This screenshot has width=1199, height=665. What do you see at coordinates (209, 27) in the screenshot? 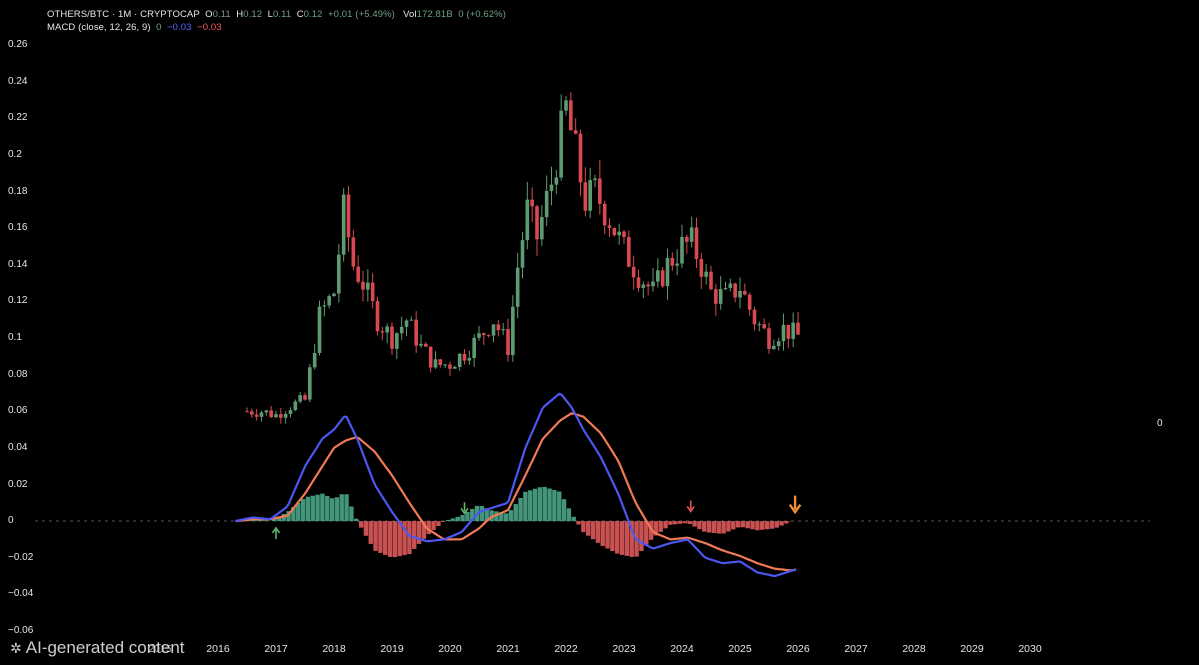
I see `macd-signal-value: −0.03` at bounding box center [209, 27].